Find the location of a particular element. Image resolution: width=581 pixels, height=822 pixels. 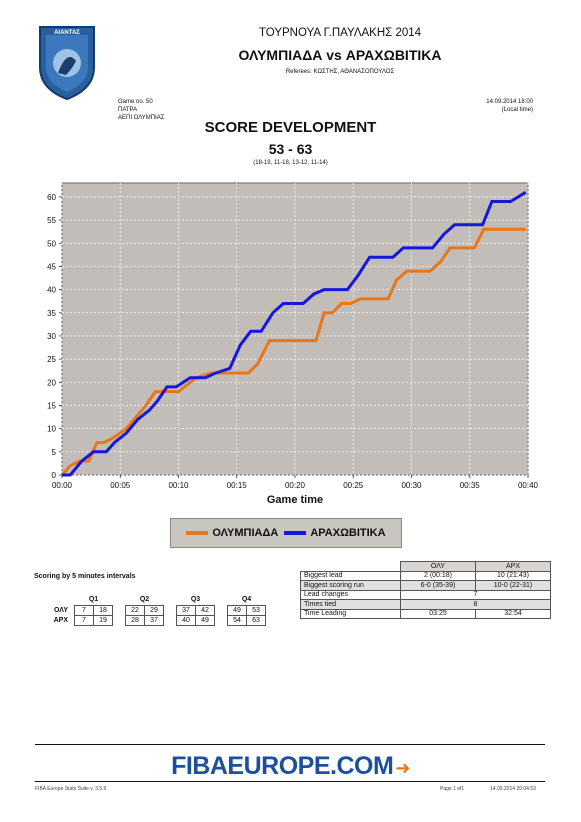

interval-cell: 53 is located at coordinates (256, 610).